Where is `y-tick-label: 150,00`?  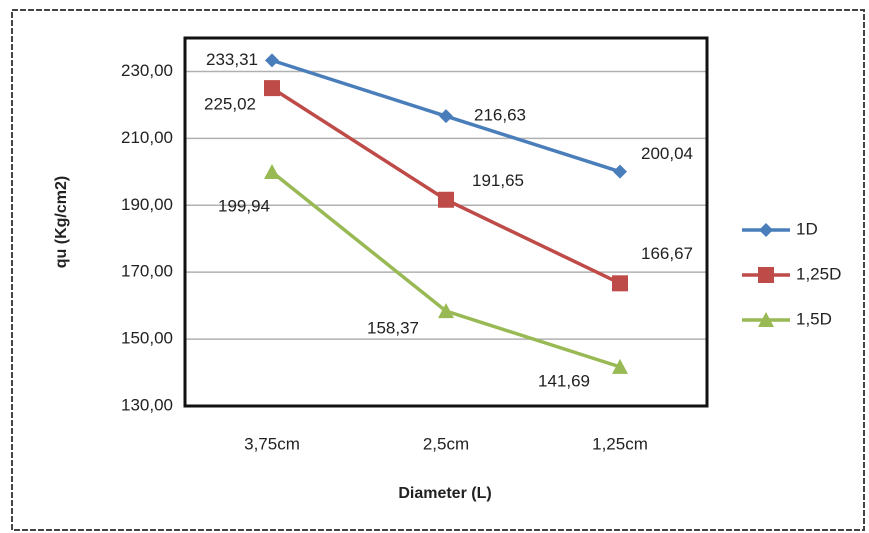
y-tick-label: 150,00 is located at coordinates (147, 338).